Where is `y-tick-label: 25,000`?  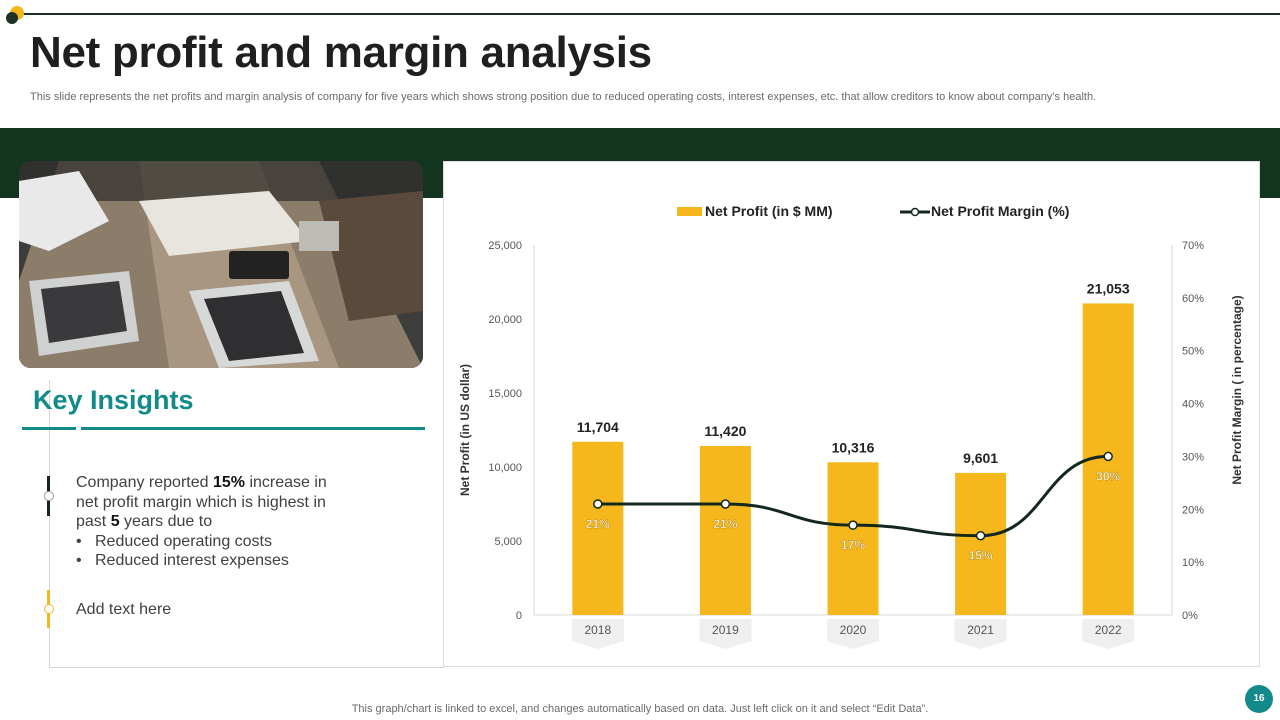
y-tick-label: 25,000 is located at coordinates (505, 246).